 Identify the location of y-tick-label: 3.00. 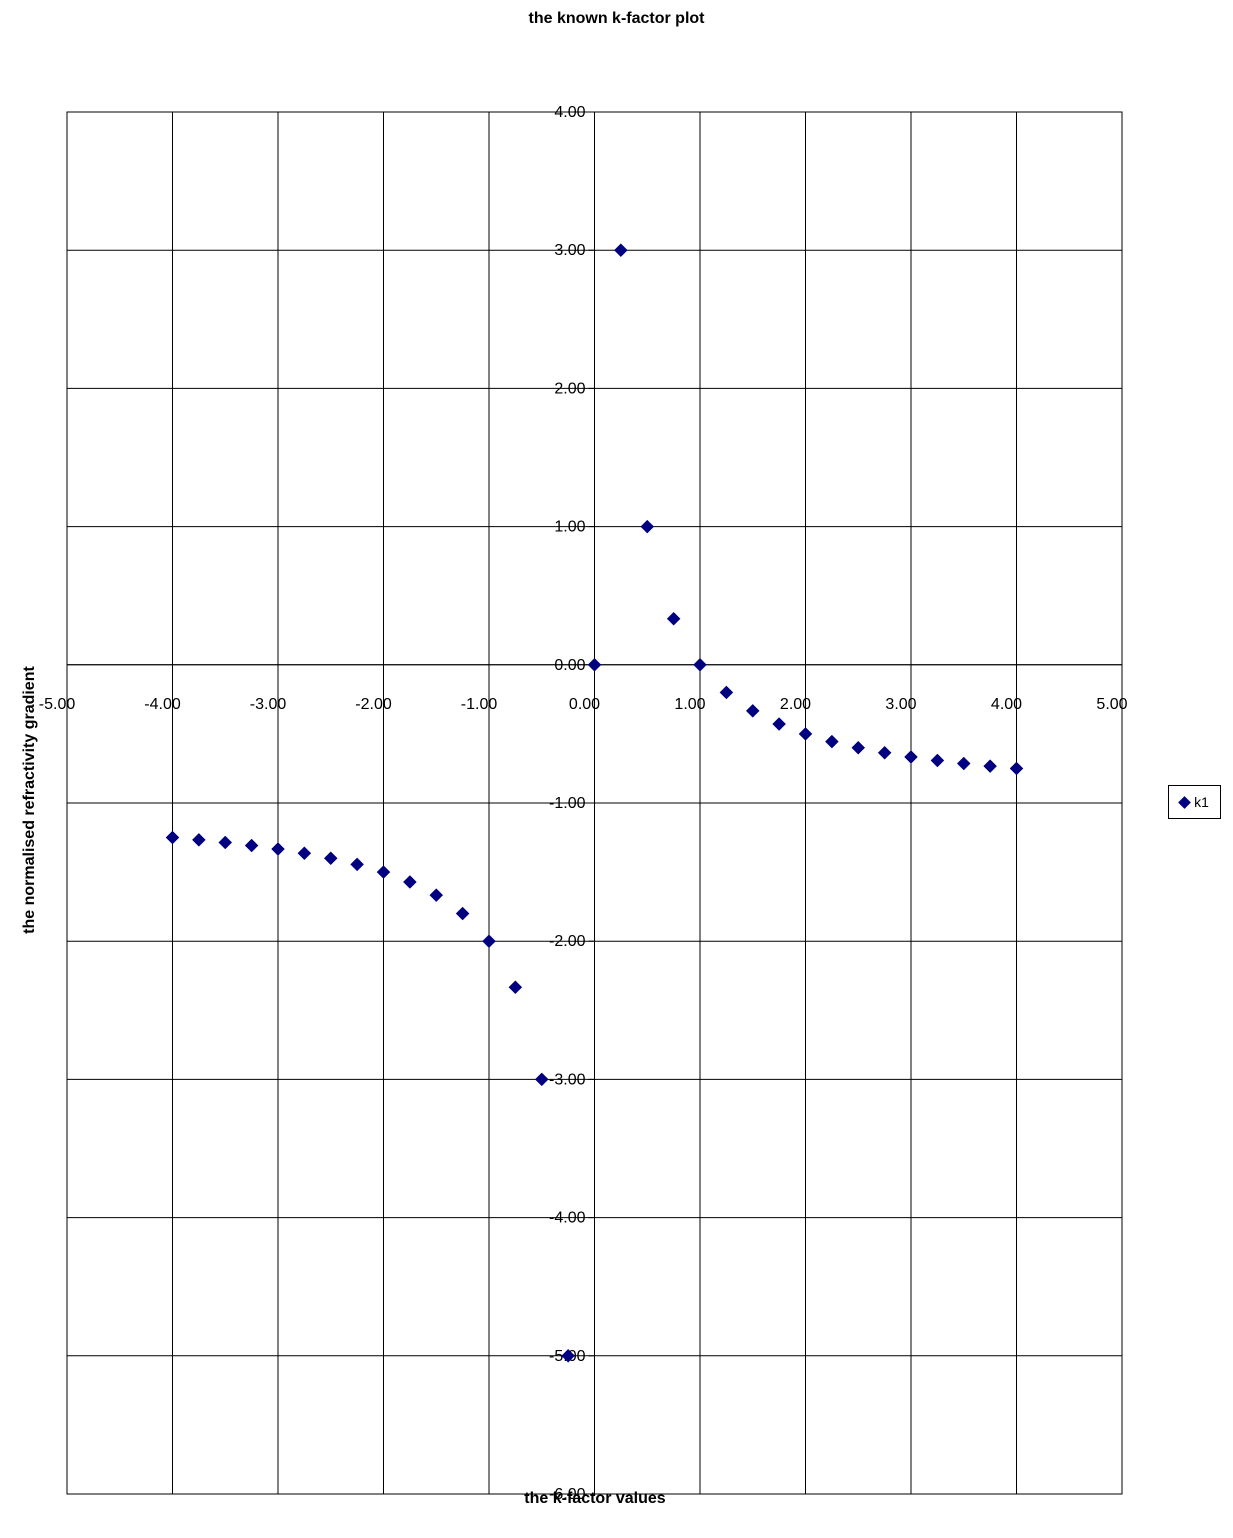
(569, 250).